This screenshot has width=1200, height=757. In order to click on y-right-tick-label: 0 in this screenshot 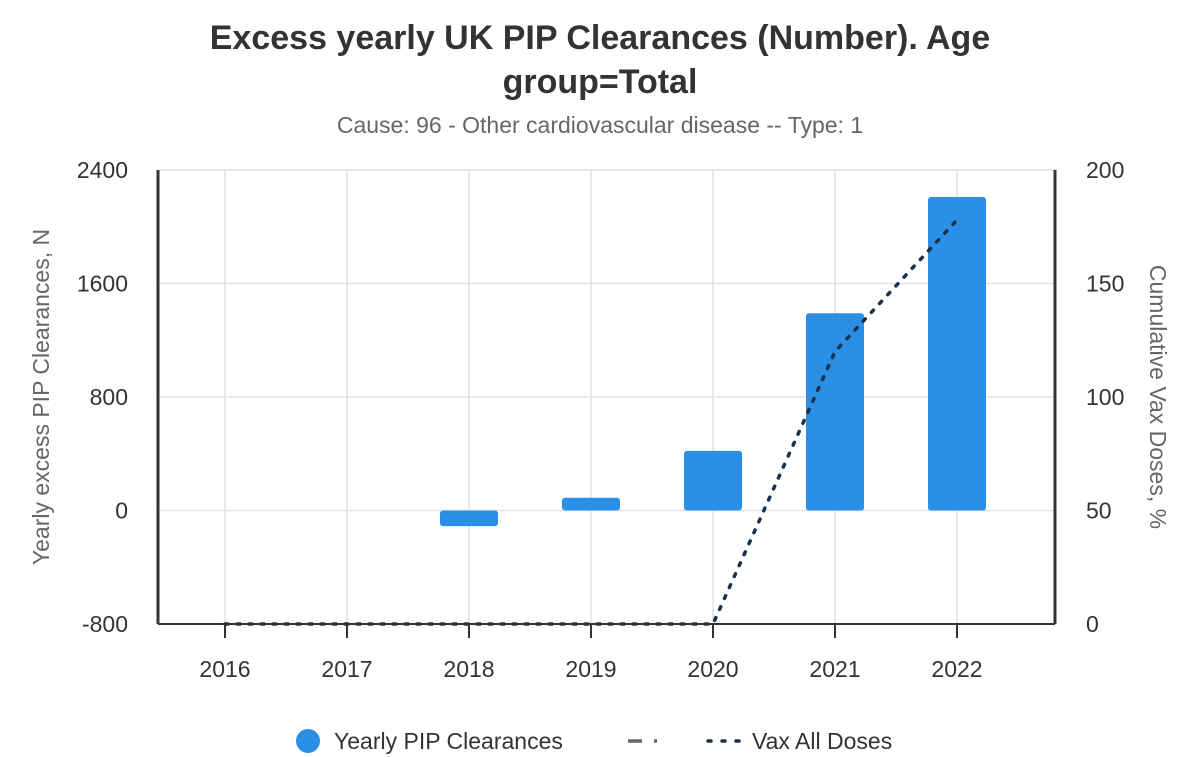, I will do `click(1092, 624)`.